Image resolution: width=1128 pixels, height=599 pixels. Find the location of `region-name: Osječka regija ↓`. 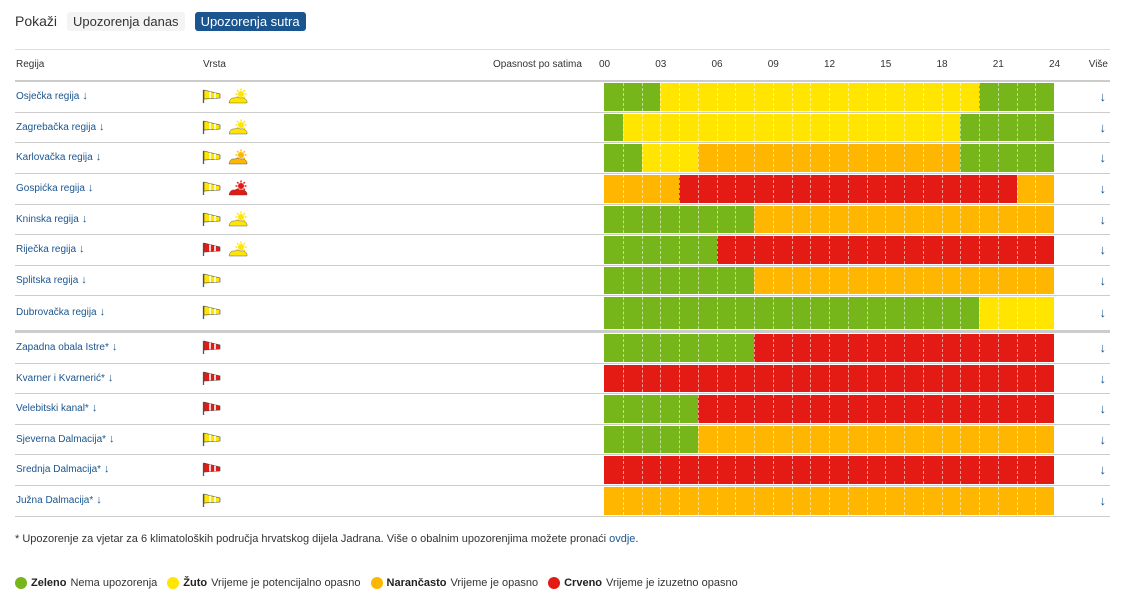

region-name: Osječka regija ↓ is located at coordinates (52, 96).